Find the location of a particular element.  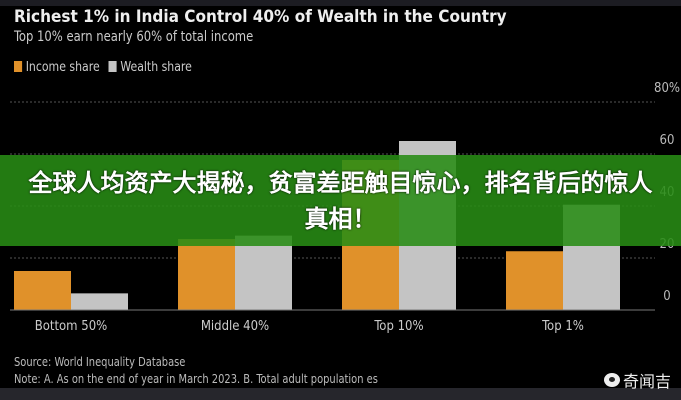

y-tick-label: 0 is located at coordinates (666, 296).